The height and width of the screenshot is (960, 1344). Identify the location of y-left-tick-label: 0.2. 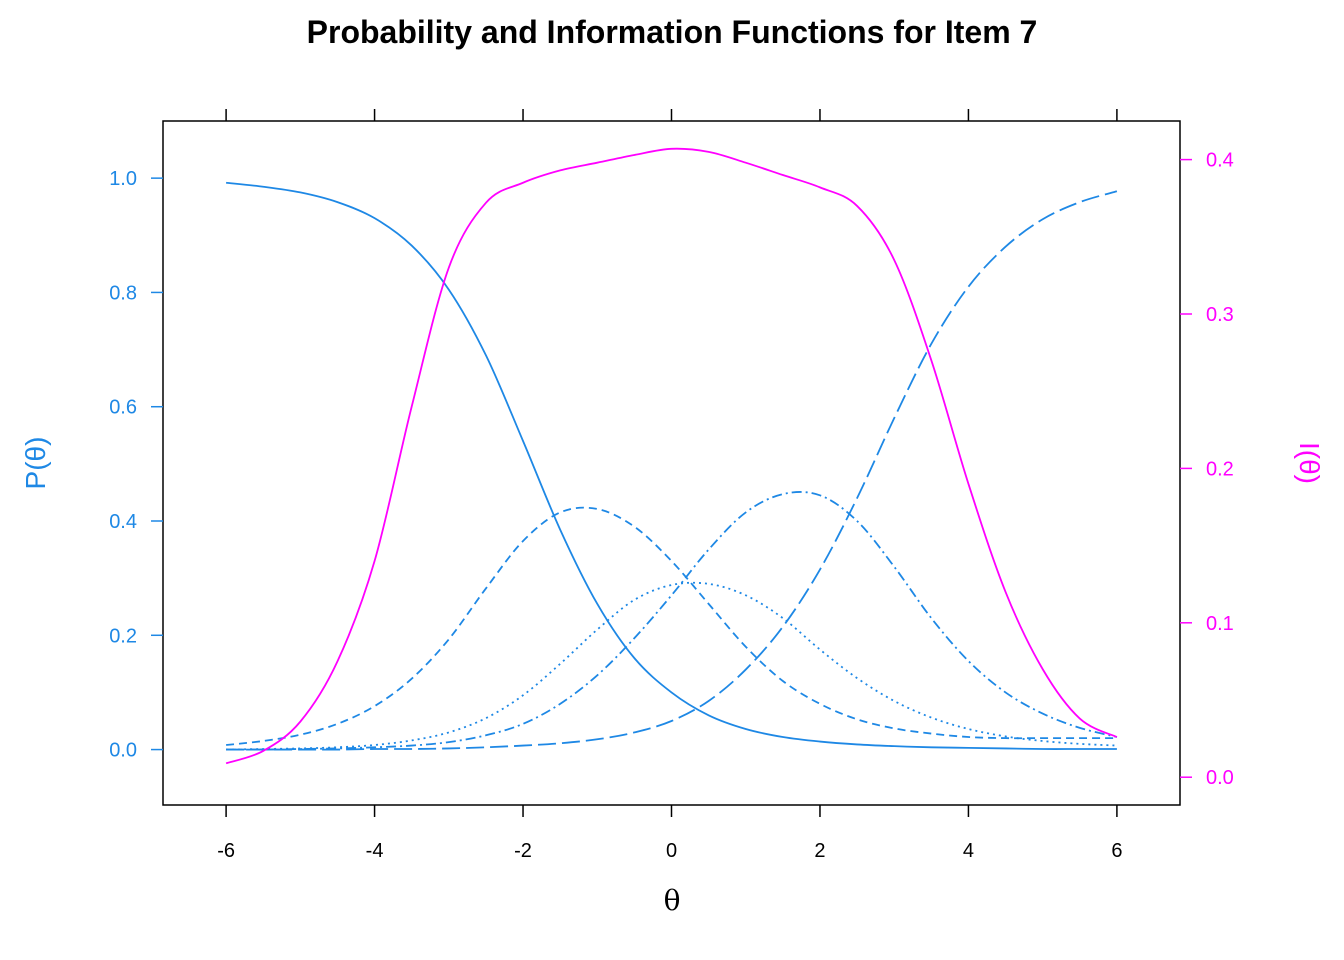
(123, 636).